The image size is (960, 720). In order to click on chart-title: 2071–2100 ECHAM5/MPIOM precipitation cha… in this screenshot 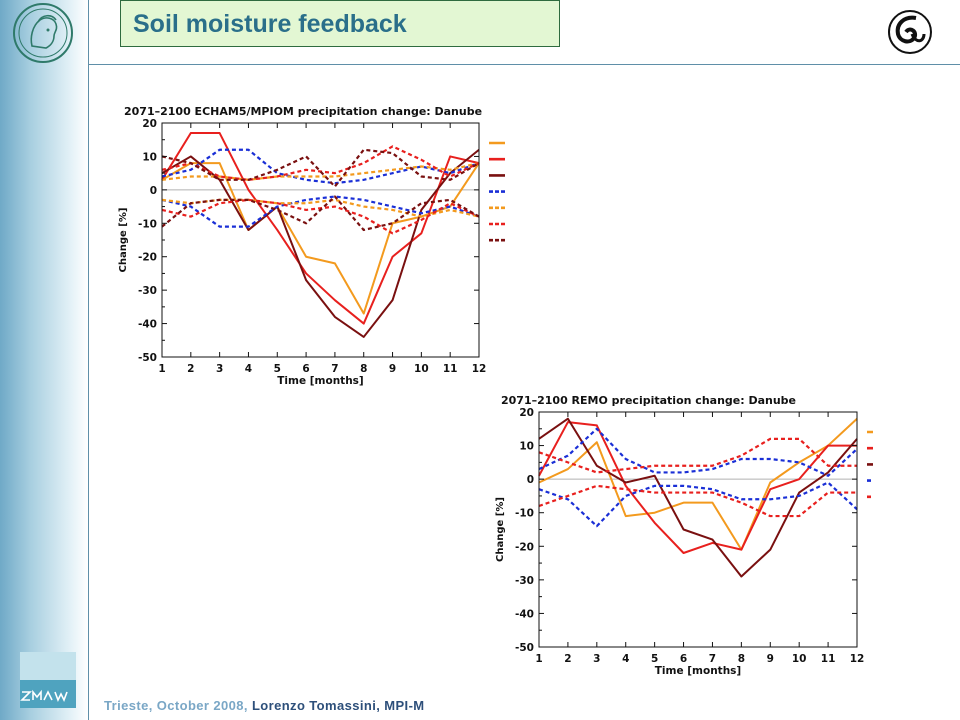, I will do `click(303, 111)`.